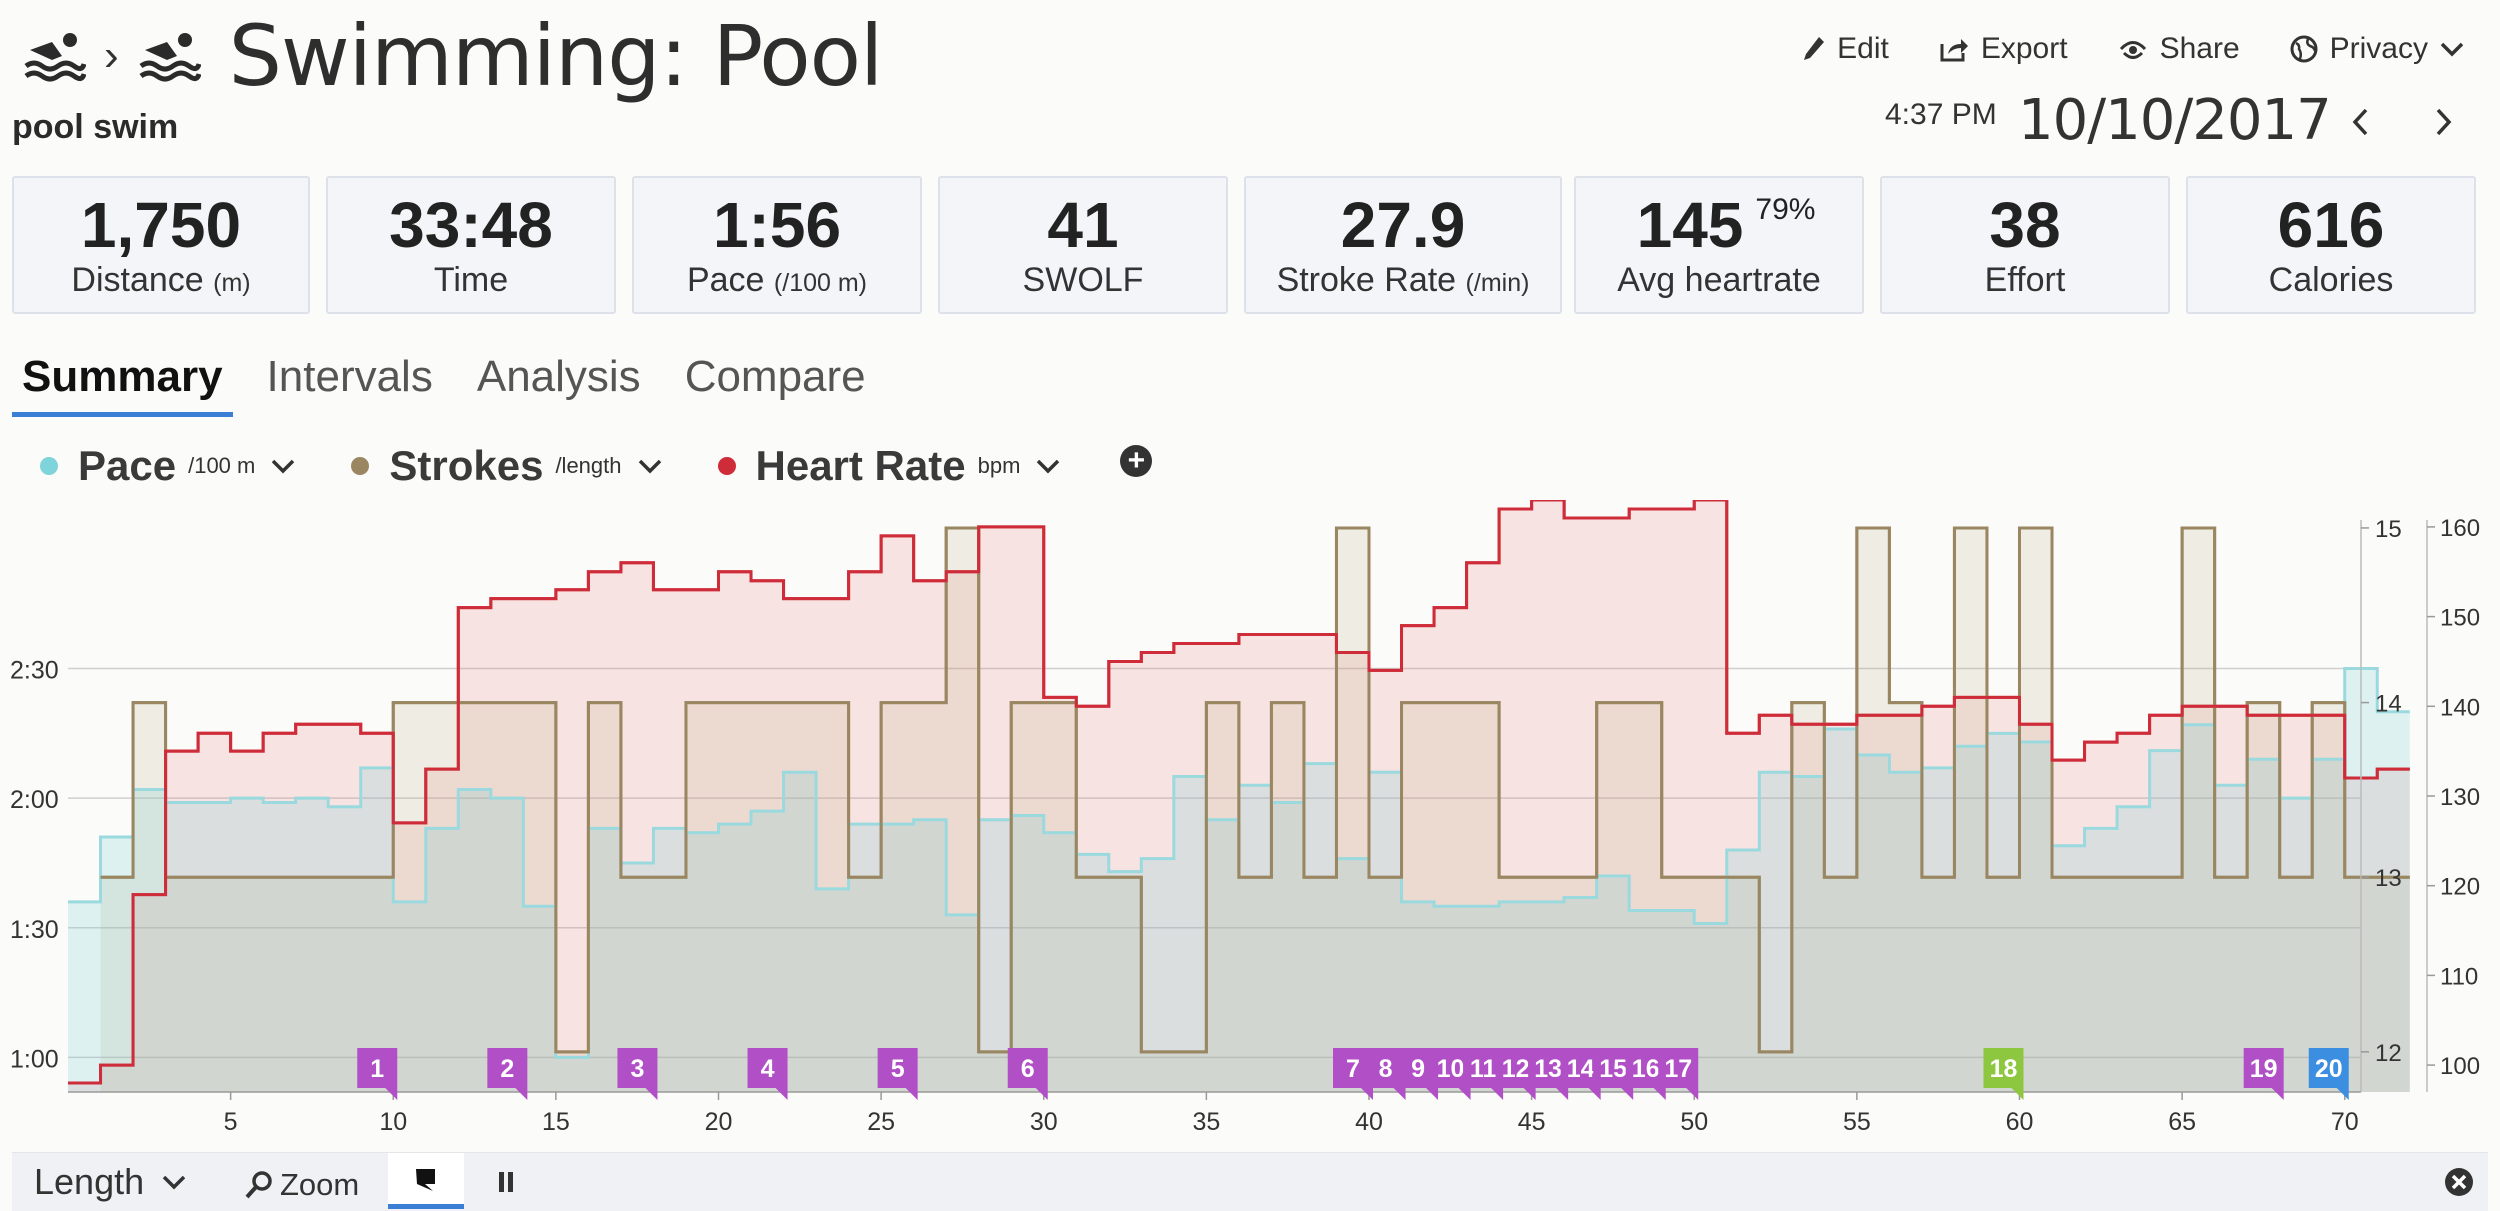 The width and height of the screenshot is (2500, 1211). Describe the element at coordinates (2004, 1069) in the screenshot. I see `interval-marker-label: 18` at that location.